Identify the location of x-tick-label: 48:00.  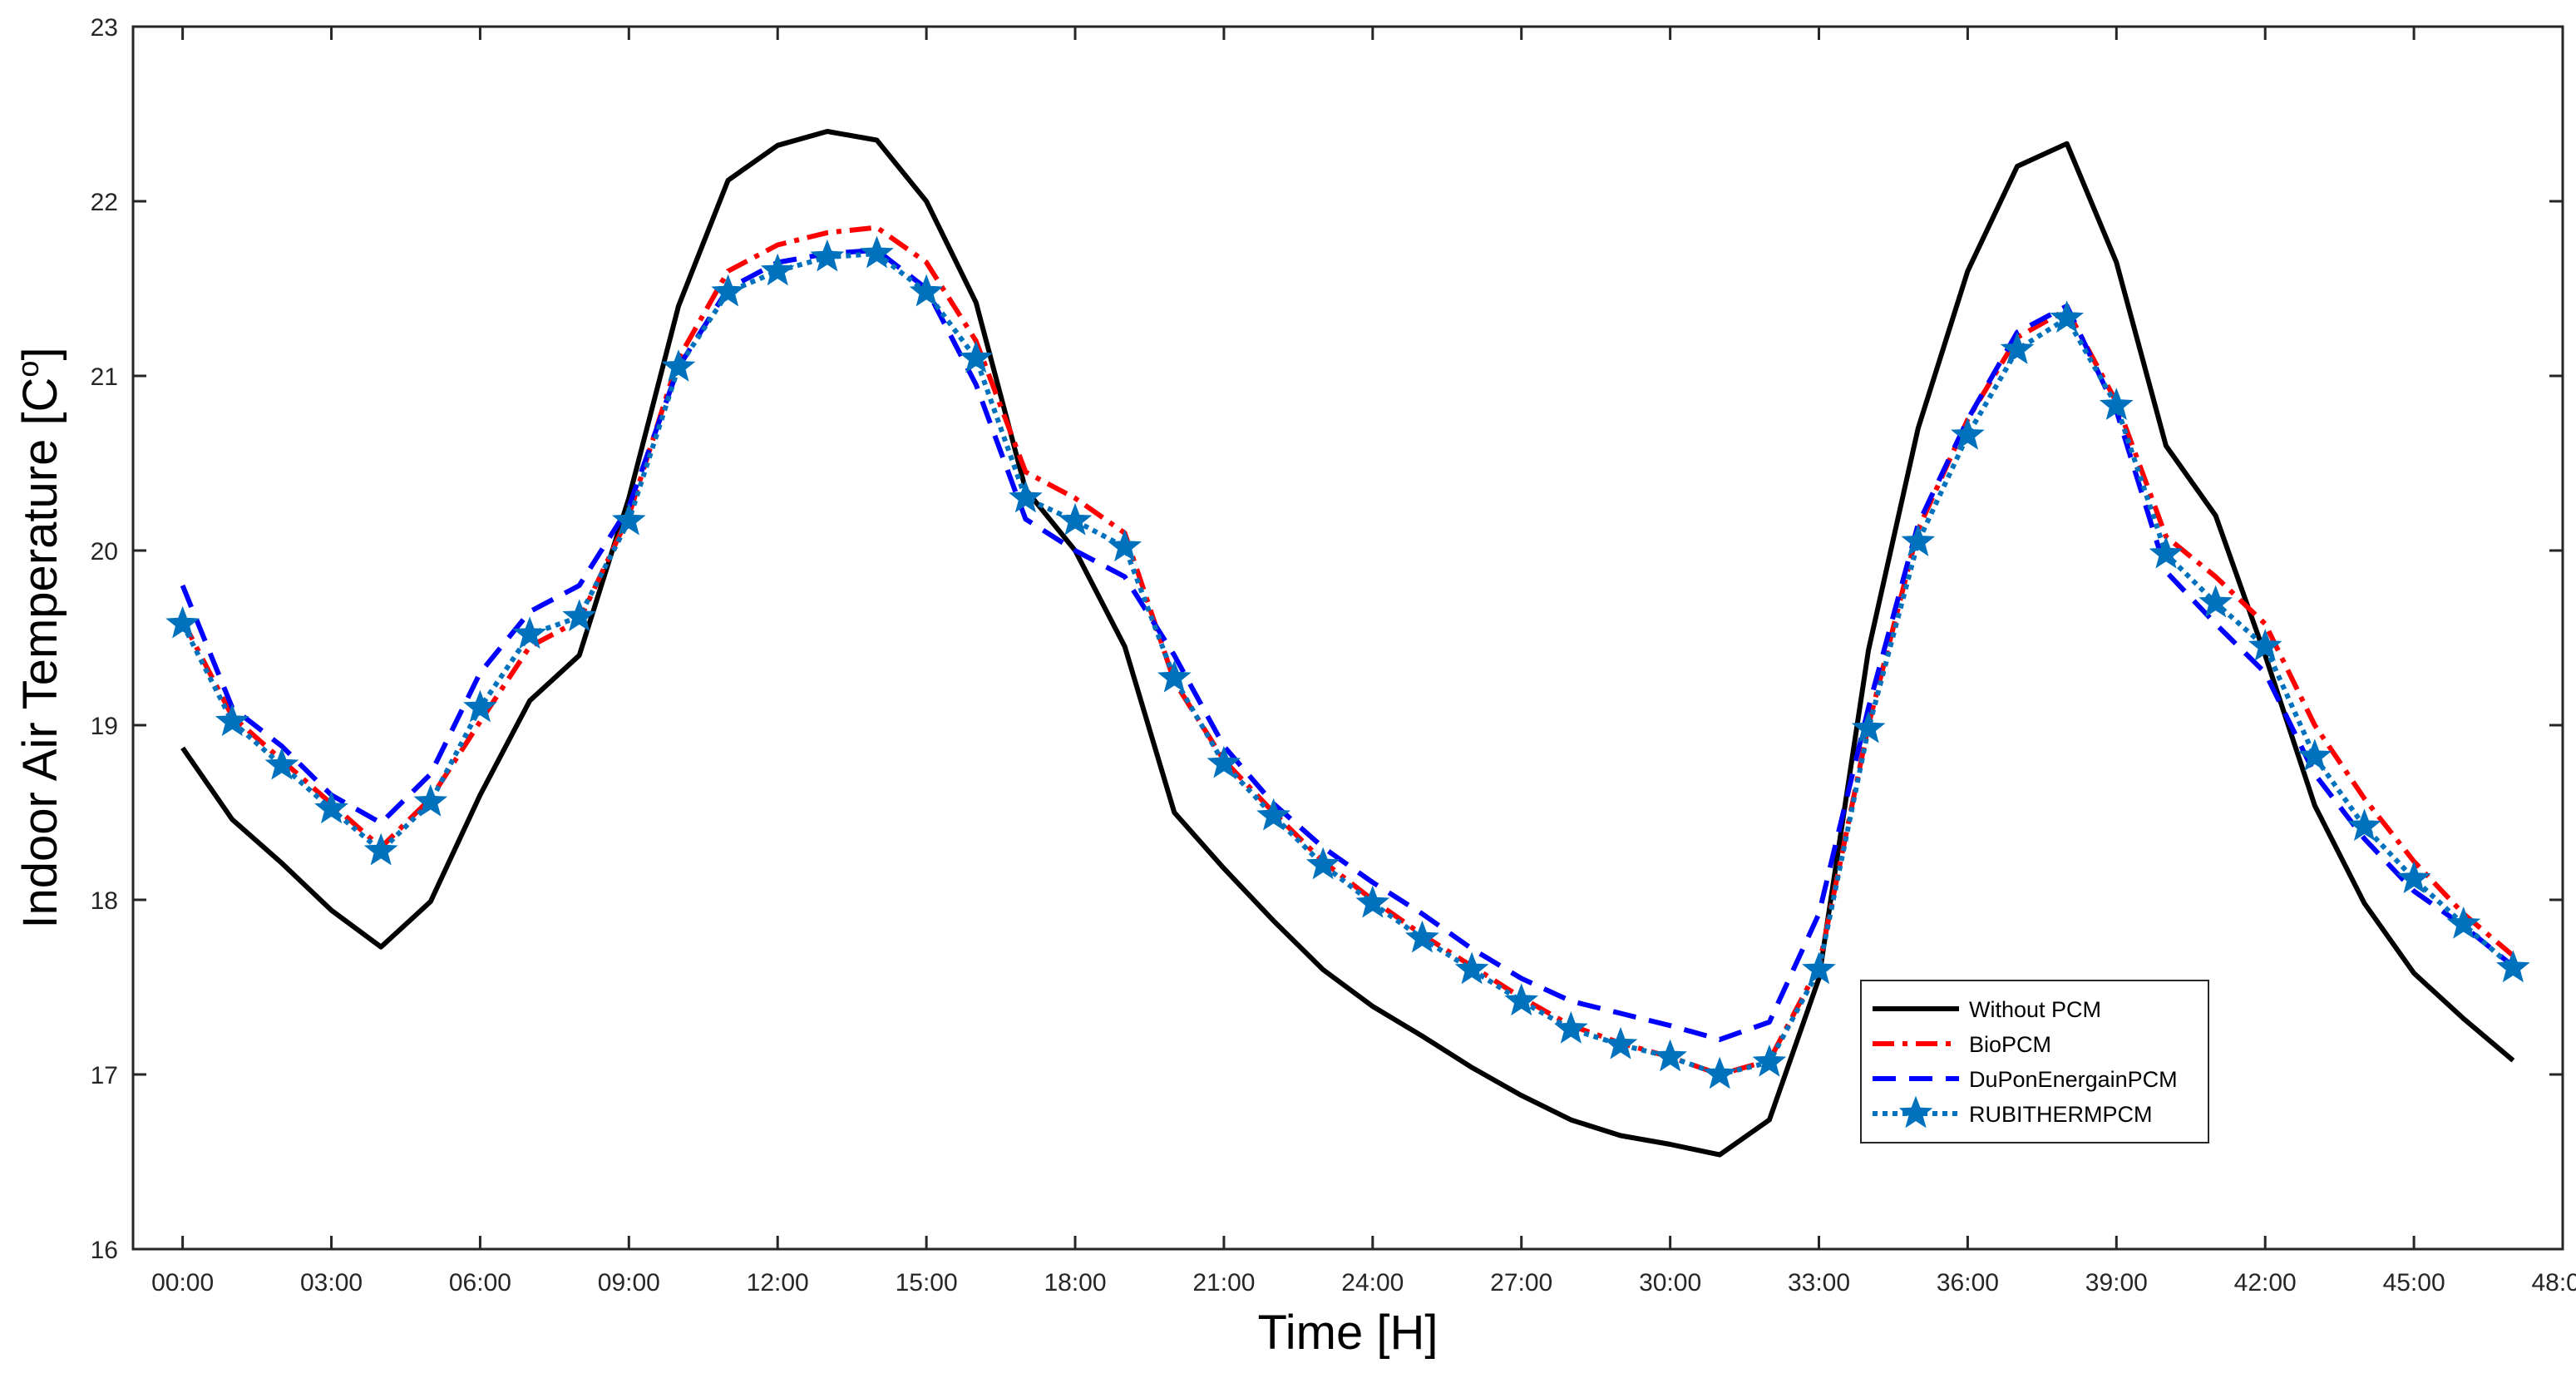
(2553, 1283).